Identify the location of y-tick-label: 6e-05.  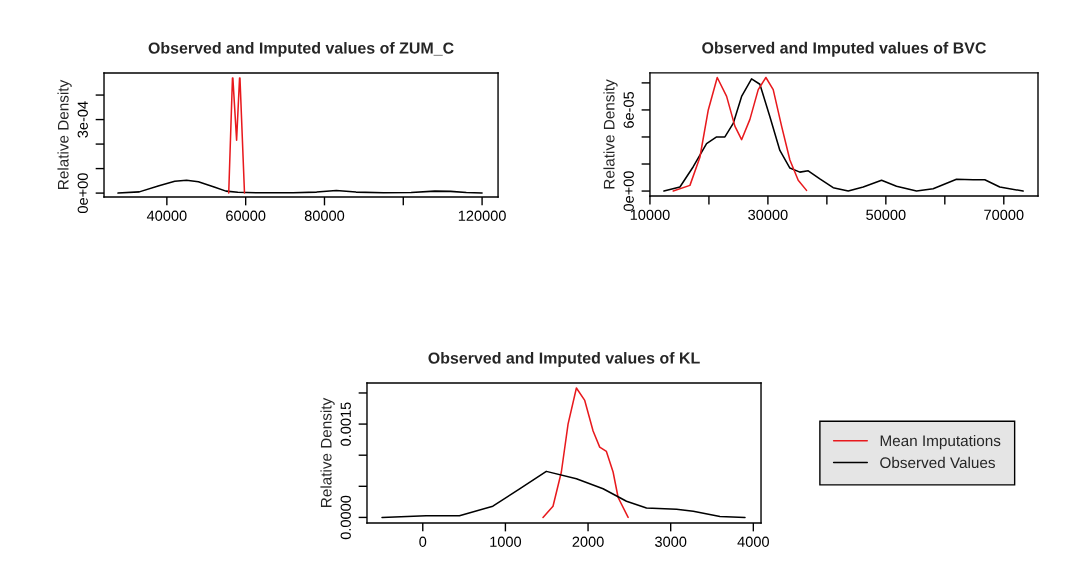
(628, 109).